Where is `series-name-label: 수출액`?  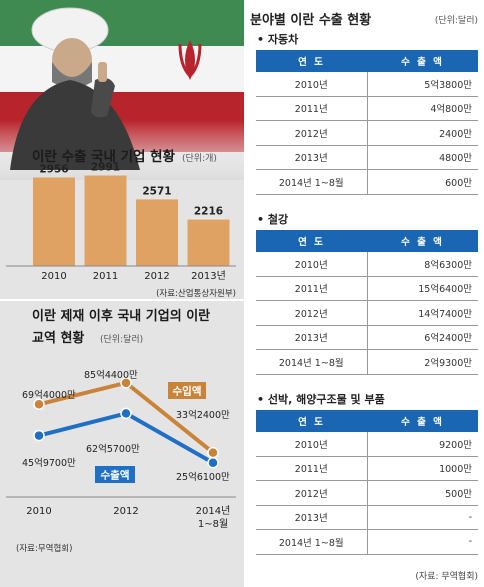 series-name-label: 수출액 is located at coordinates (115, 475).